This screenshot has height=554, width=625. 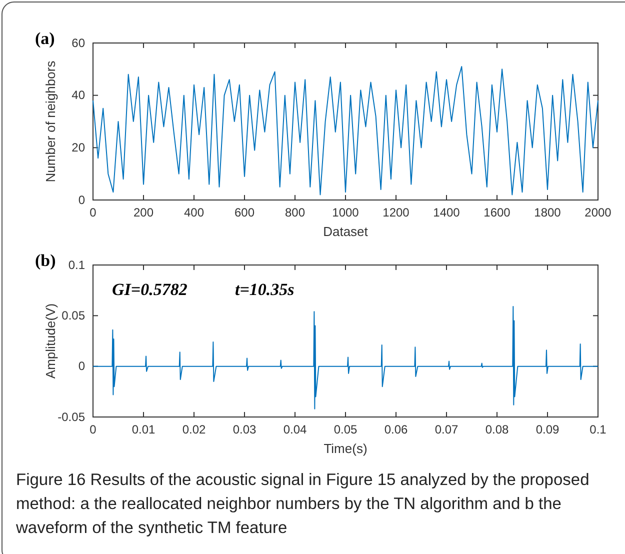 I want to click on y-tick-label: 20, so click(x=79, y=147).